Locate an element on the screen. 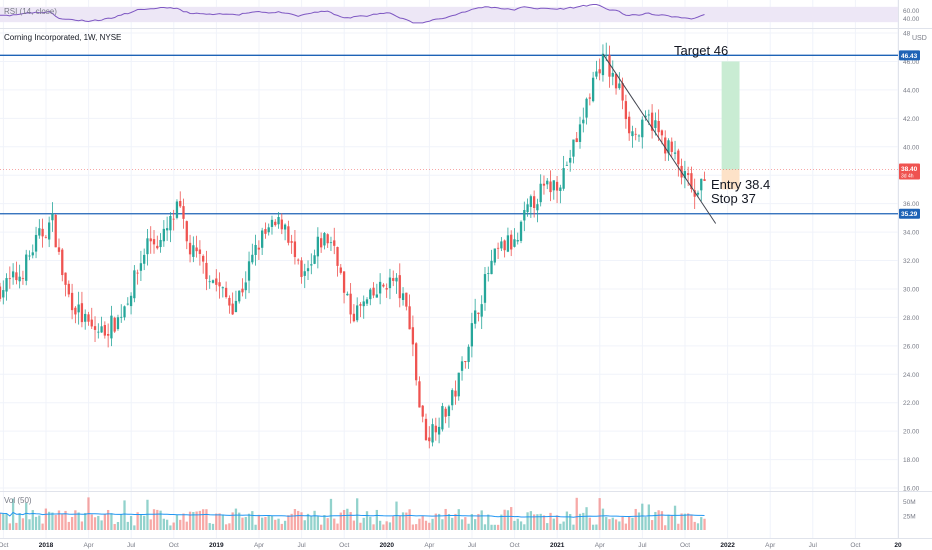 The image size is (932, 550). descending-trendline is located at coordinates (659, 139).